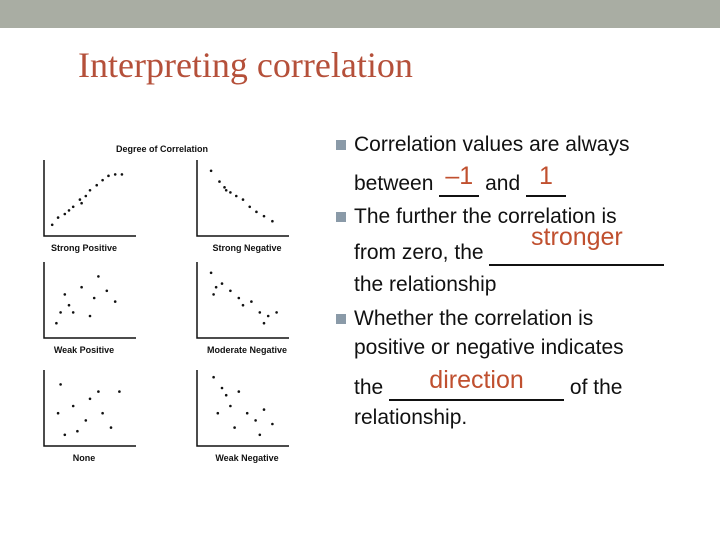 The width and height of the screenshot is (720, 540). Describe the element at coordinates (489, 347) in the screenshot. I see `bullet-line: positive or negative indicates` at that location.